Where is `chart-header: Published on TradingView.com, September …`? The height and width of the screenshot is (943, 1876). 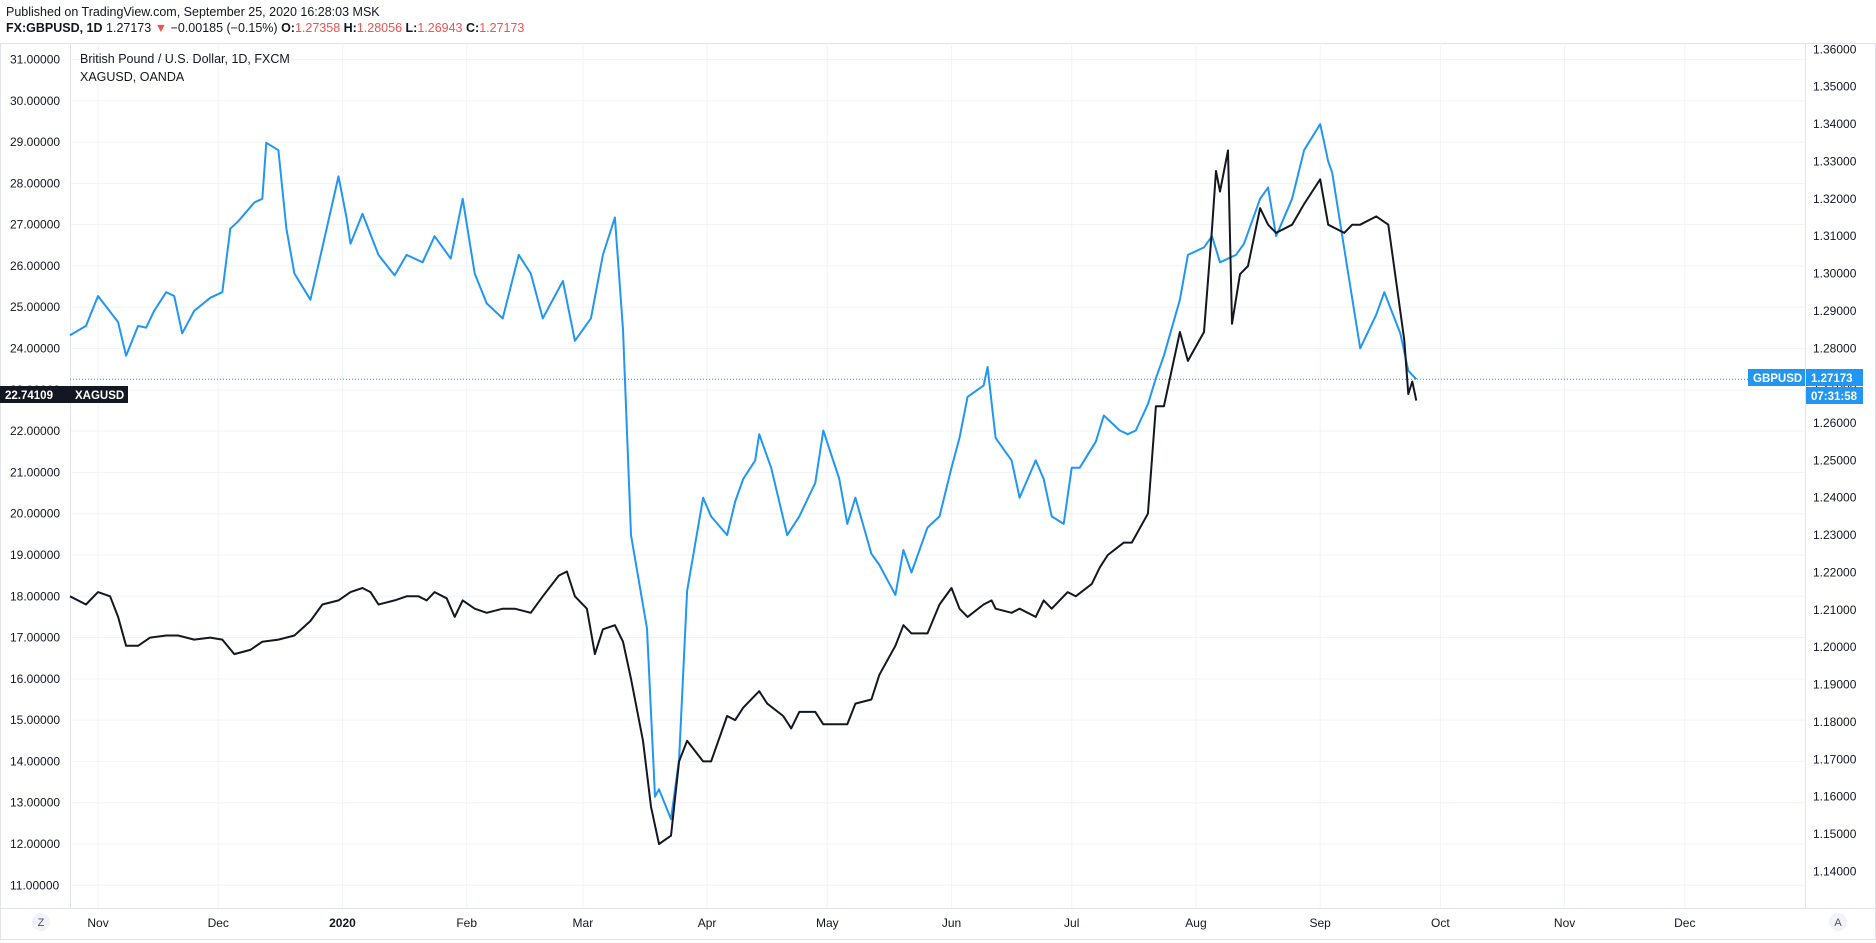 chart-header: Published on TradingView.com, September … is located at coordinates (265, 20).